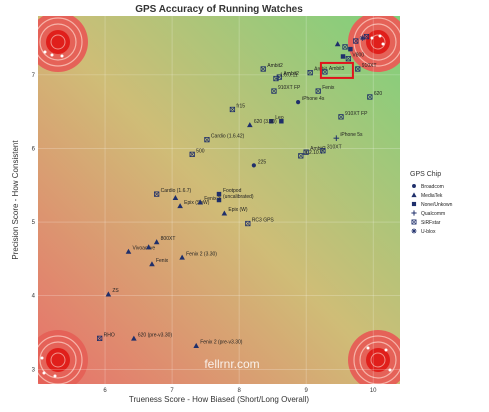 Image resolution: width=489 pixels, height=412 pixels. Describe the element at coordinates (262, 162) in the screenshot. I see `data-point-label: 225` at that location.